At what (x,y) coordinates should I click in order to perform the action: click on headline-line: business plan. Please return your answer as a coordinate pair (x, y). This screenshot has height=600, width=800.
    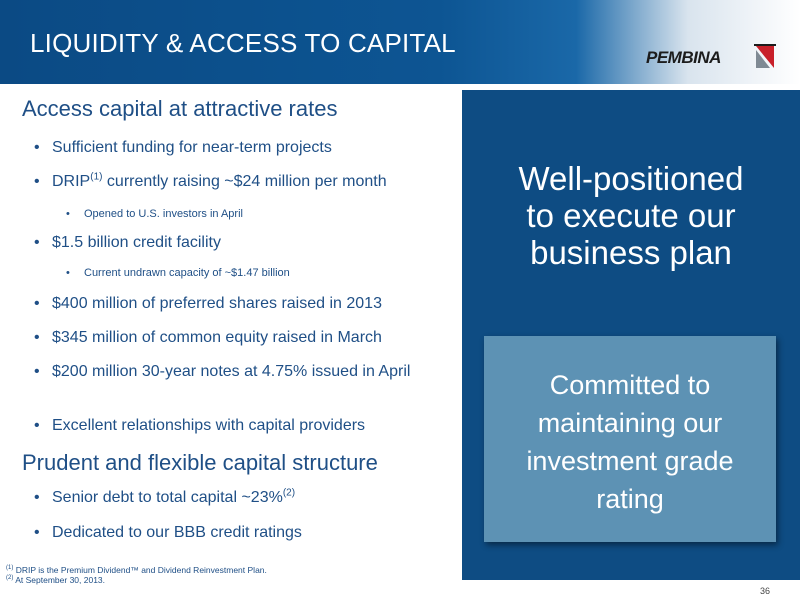
    Looking at the image, I should click on (631, 252).